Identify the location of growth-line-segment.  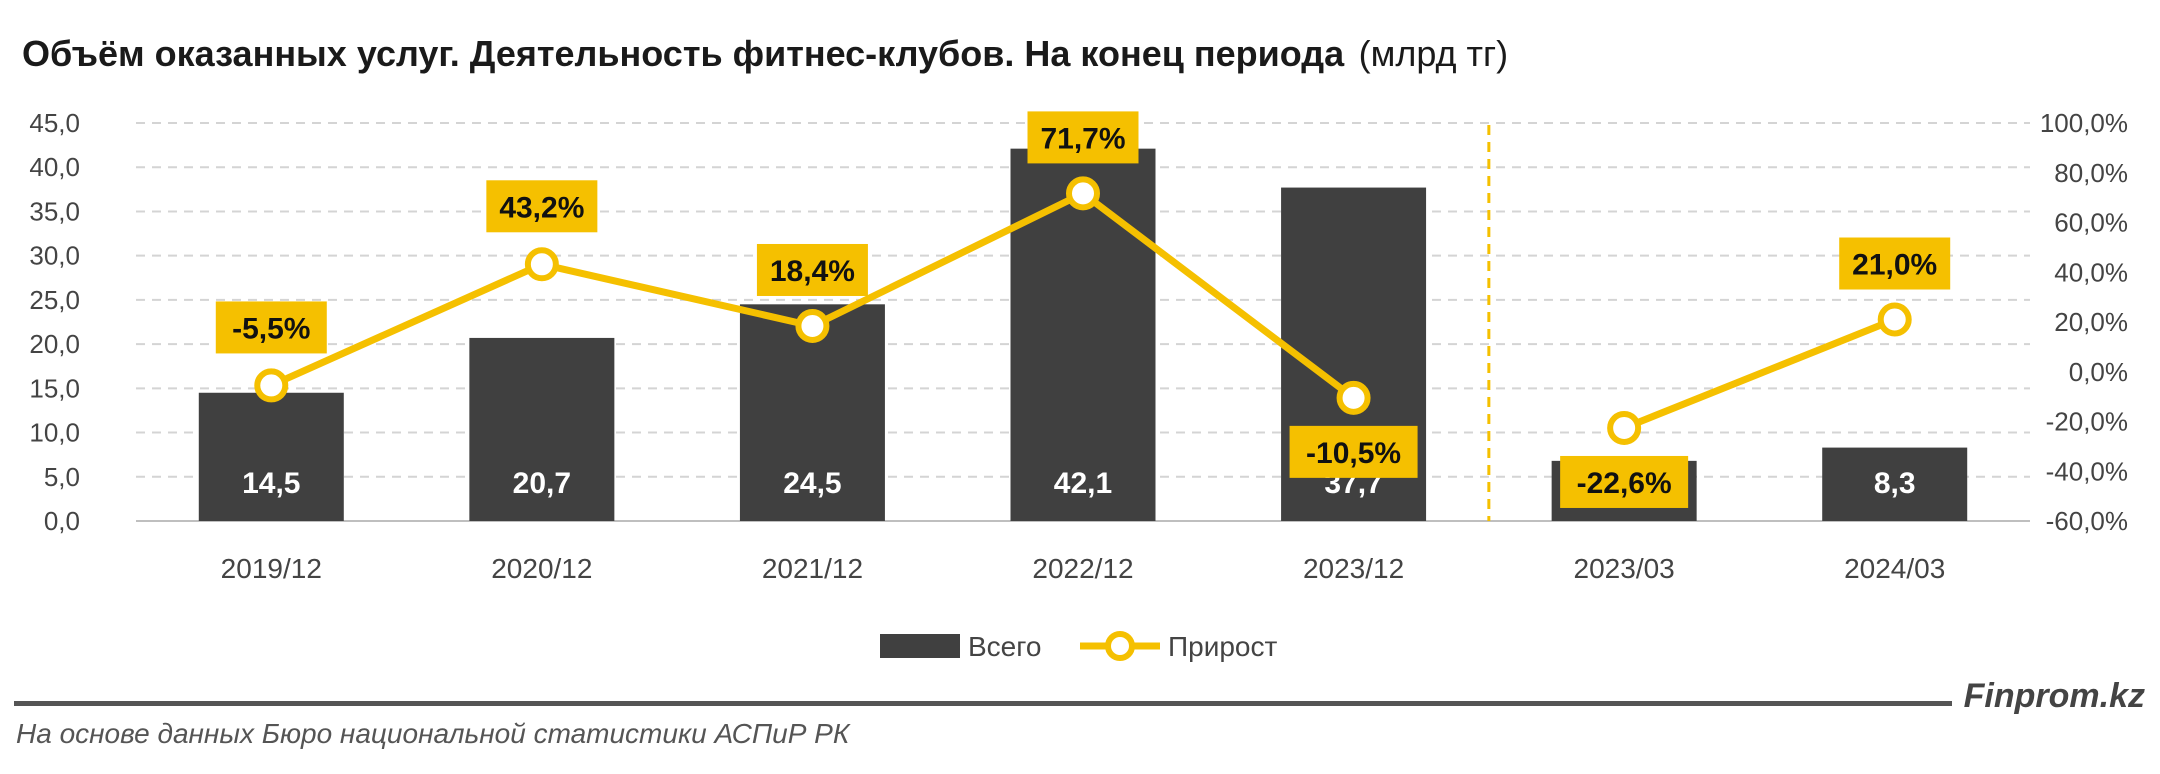
(1759, 374).